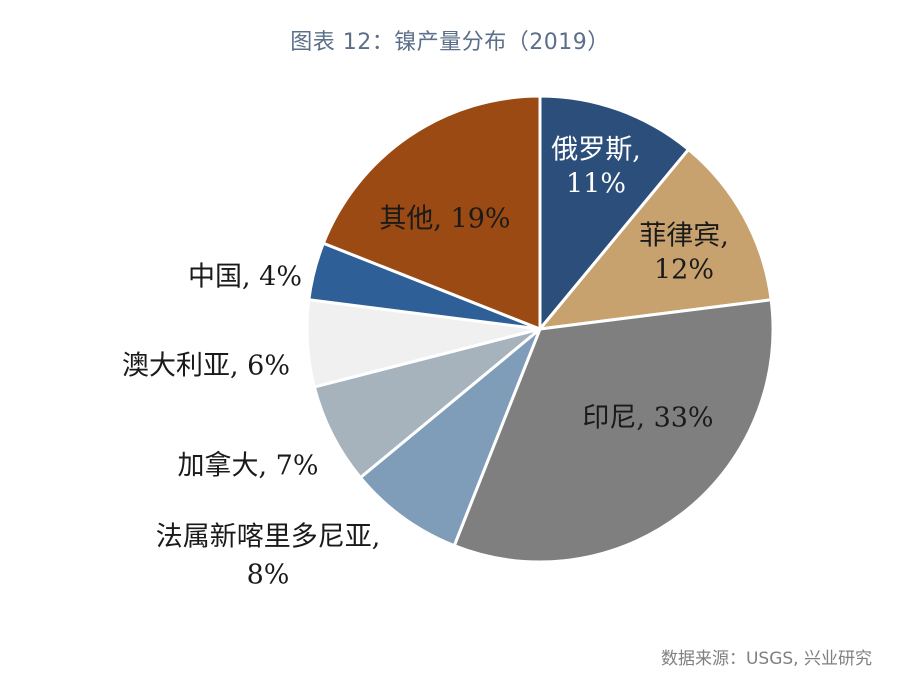 Image resolution: width=900 pixels, height=699 pixels. Describe the element at coordinates (684, 236) in the screenshot. I see `slice-label-line: 菲律宾,` at that location.